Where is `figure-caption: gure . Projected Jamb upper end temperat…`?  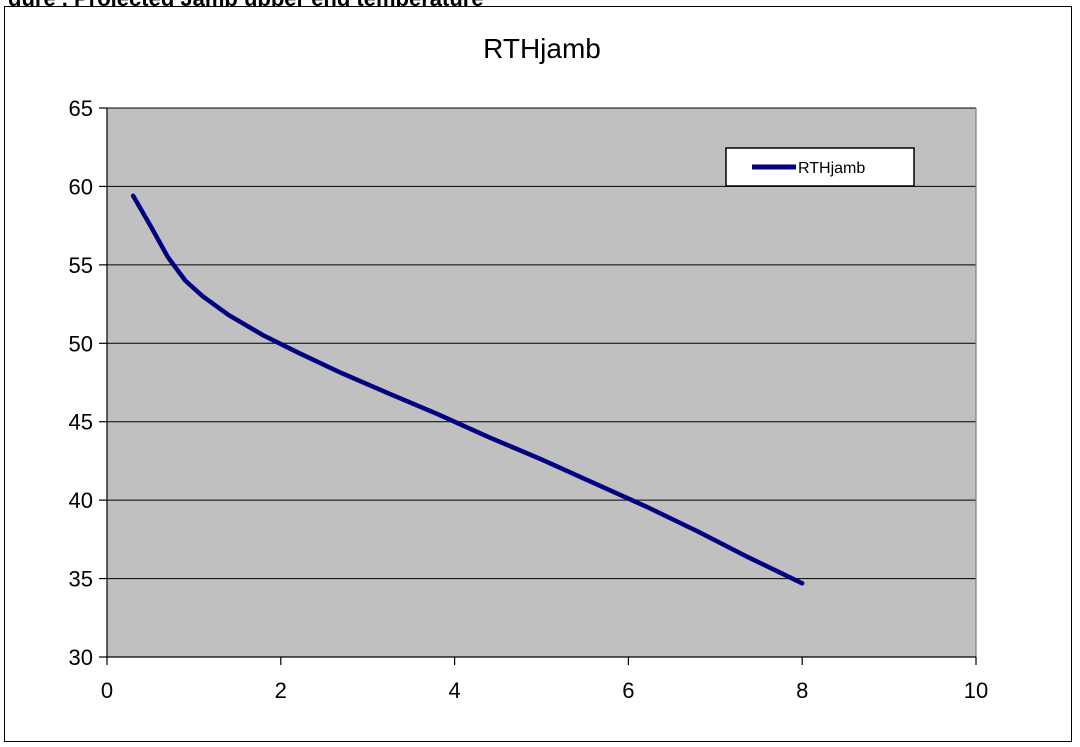 figure-caption: gure . Projected Jamb upper end temperat… is located at coordinates (246, 6).